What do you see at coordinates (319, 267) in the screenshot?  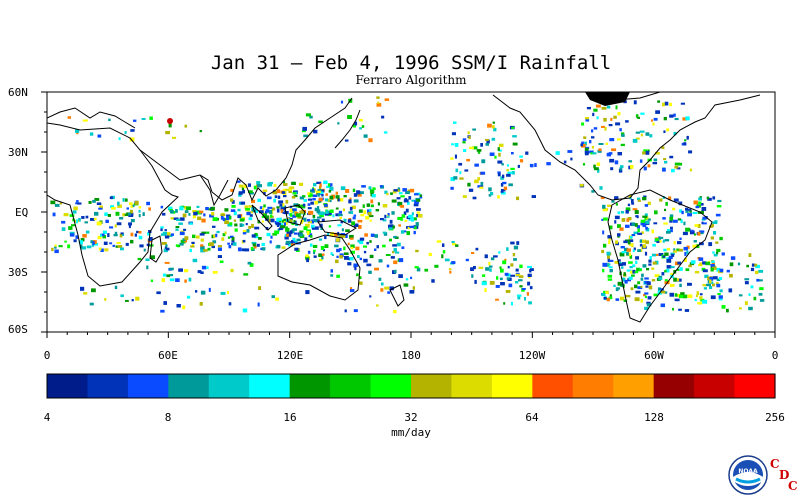 I see `australia-coast` at bounding box center [319, 267].